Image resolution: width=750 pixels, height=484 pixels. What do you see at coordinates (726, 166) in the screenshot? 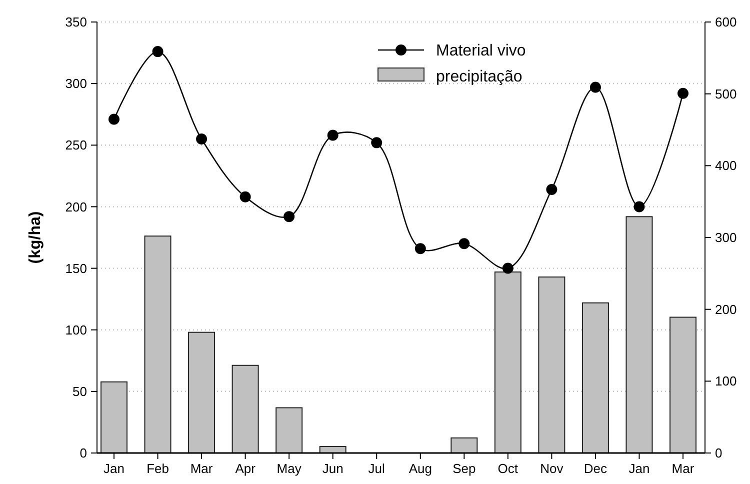
I see `y2-tick-label: 400` at bounding box center [726, 166].